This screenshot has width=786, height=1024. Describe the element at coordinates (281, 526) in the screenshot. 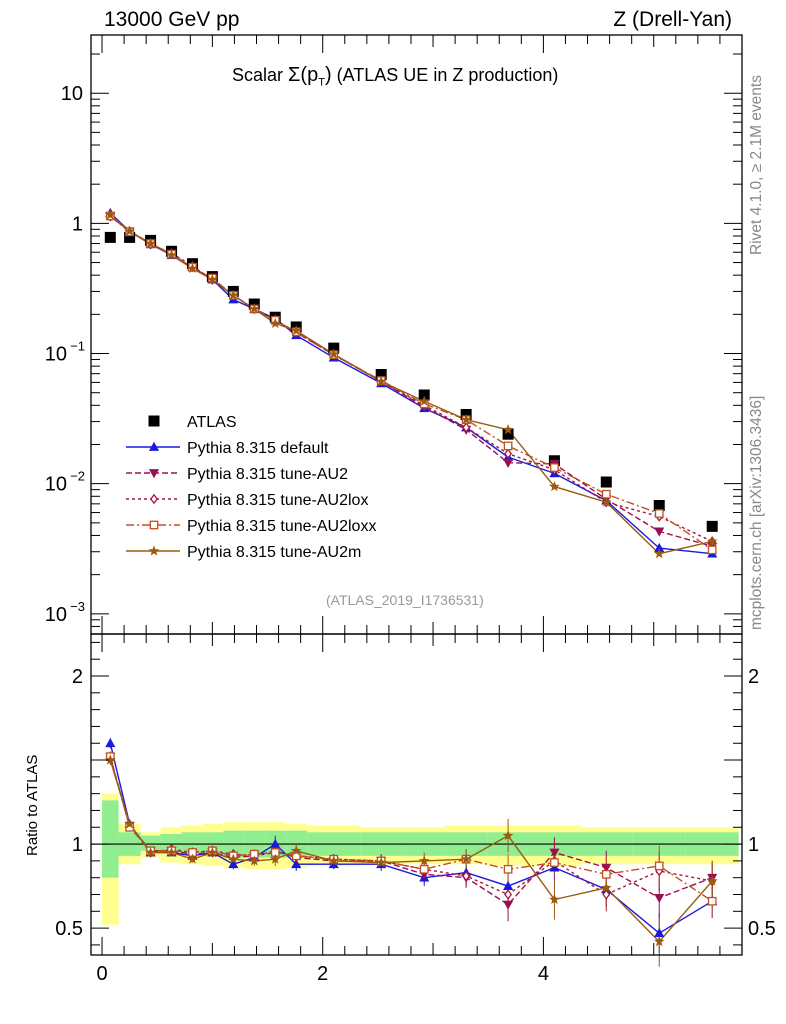

I see `legend-entry-label: Pythia 8.315 tune-AU2loxx` at that location.